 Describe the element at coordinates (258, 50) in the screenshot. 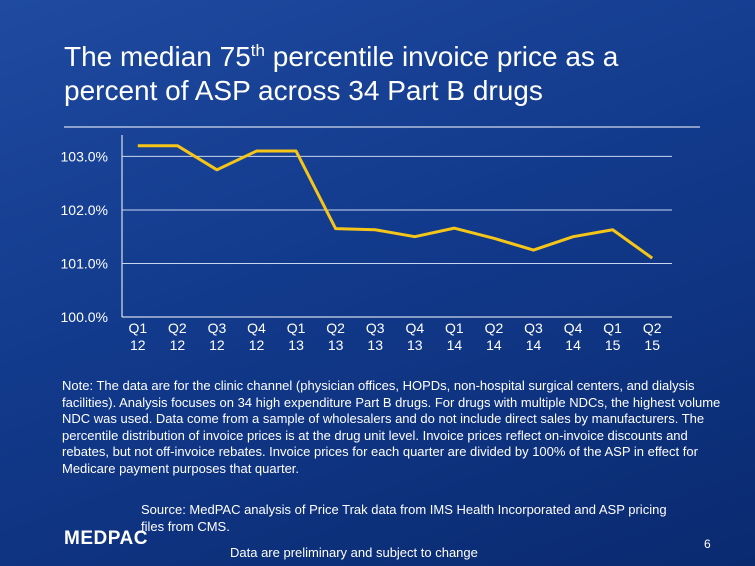

I see `title-part: th` at that location.